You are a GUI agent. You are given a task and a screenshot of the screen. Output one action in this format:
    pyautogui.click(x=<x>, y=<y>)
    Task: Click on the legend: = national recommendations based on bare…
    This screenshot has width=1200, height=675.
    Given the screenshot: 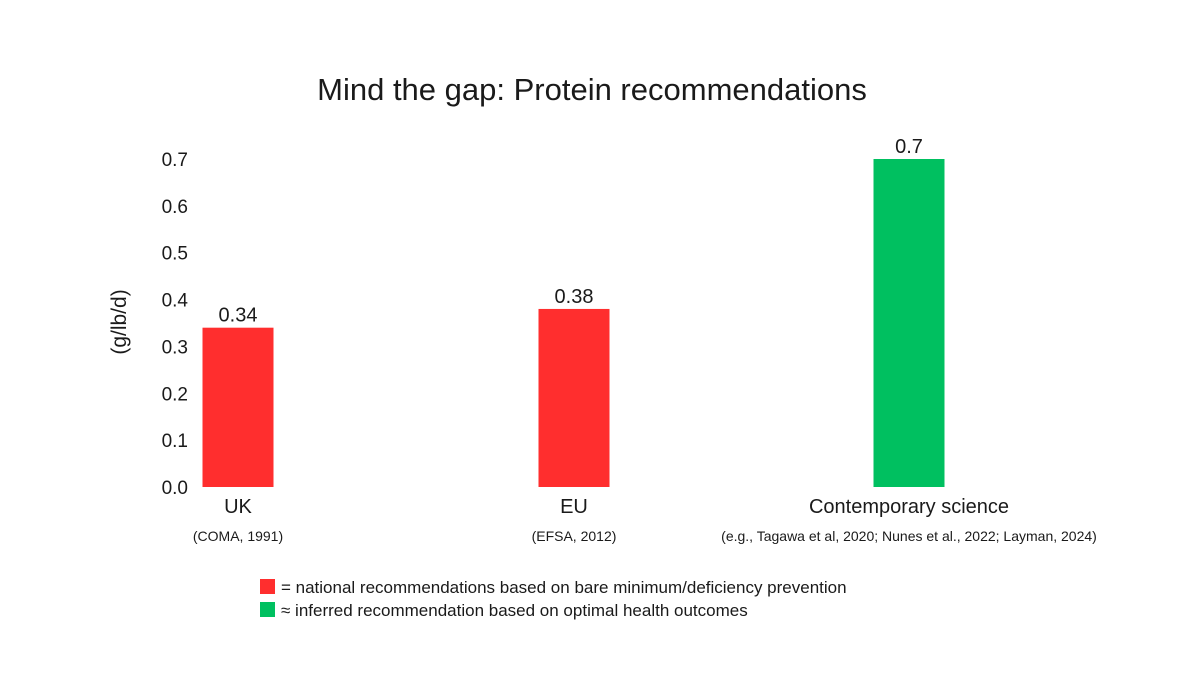 What is the action you would take?
    pyautogui.click(x=553, y=599)
    